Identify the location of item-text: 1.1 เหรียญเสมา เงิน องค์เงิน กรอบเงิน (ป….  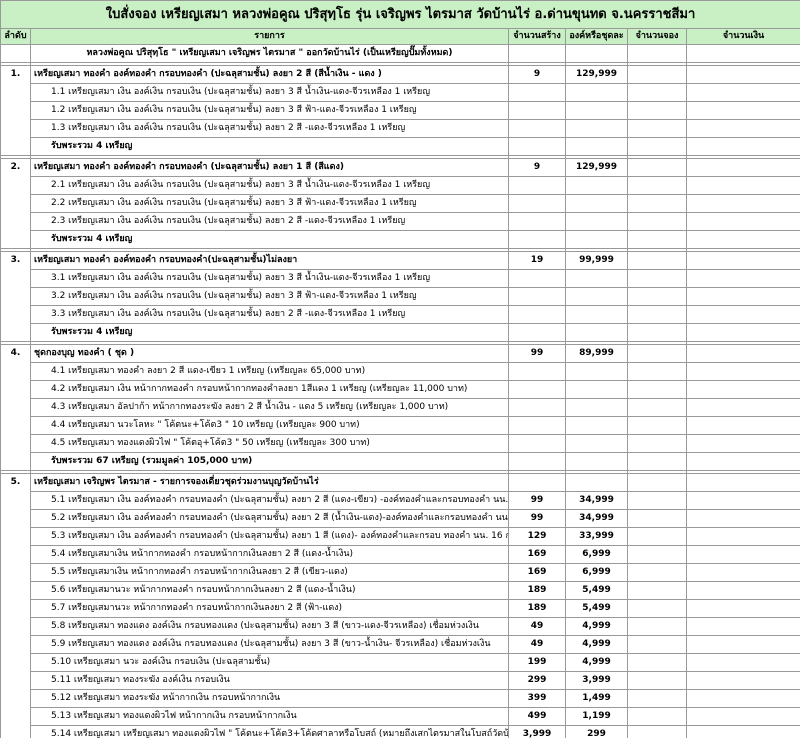
(269, 92).